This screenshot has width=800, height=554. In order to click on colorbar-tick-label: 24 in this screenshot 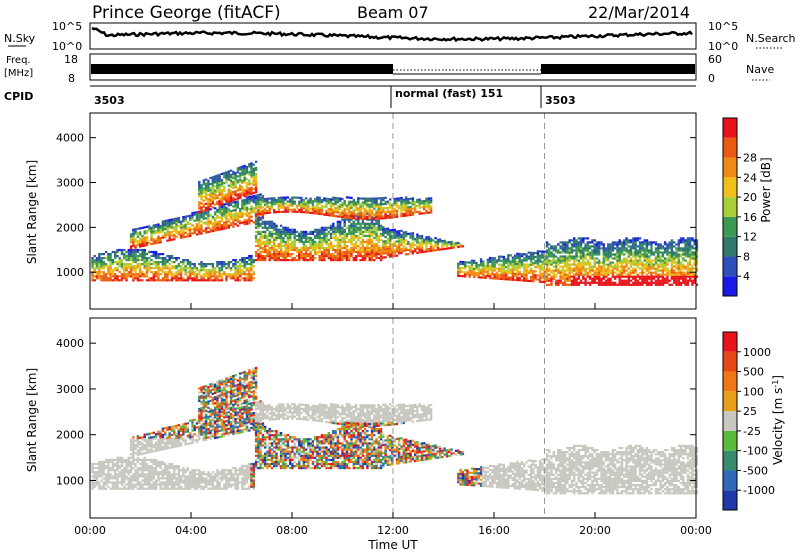, I will do `click(750, 177)`.